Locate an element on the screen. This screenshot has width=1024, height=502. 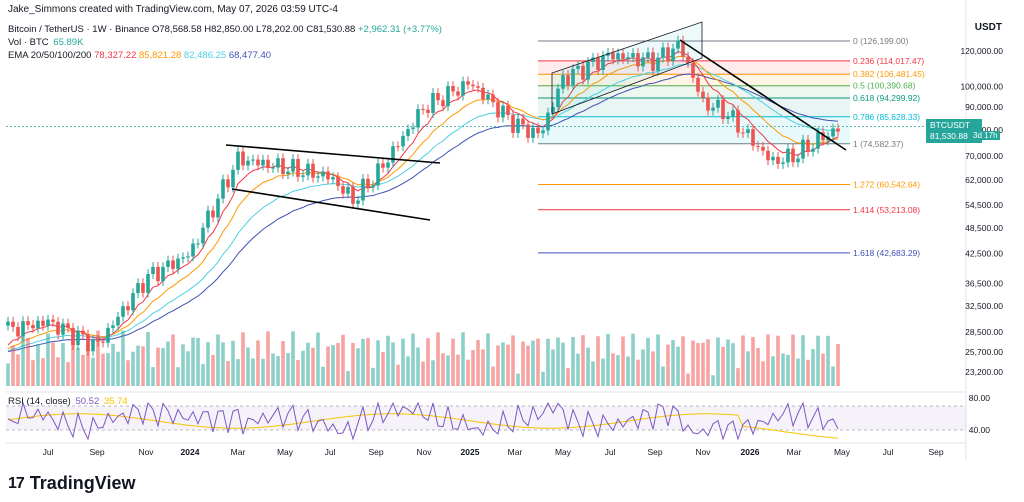
fib-level-label: 0.5 (100,390.68) is located at coordinates (884, 86).